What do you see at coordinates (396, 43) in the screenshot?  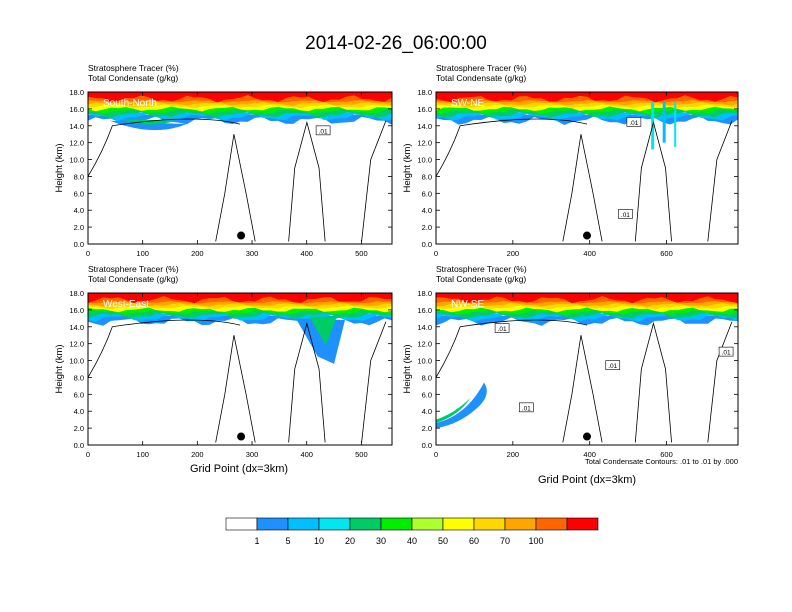 I see `figure-title: 2014-02-26_06:00:00` at bounding box center [396, 43].